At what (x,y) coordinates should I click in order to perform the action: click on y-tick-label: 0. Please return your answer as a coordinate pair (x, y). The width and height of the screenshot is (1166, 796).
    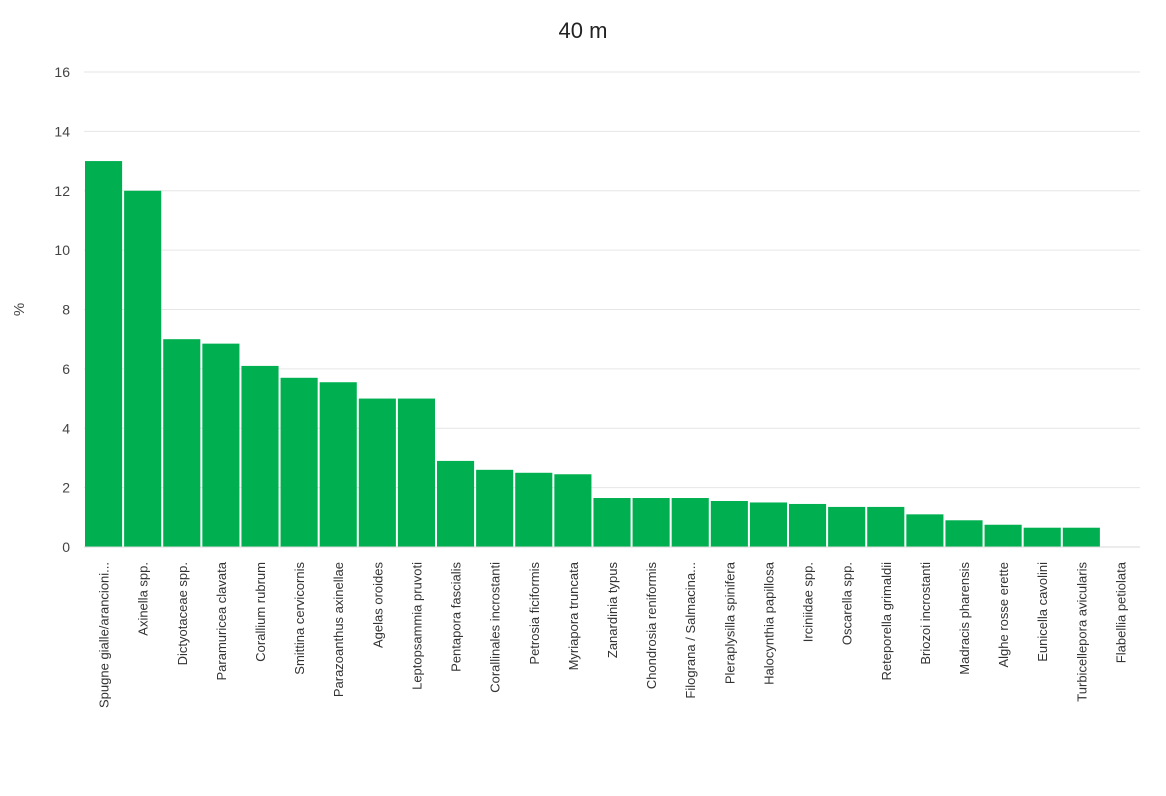
    Looking at the image, I should click on (66, 547).